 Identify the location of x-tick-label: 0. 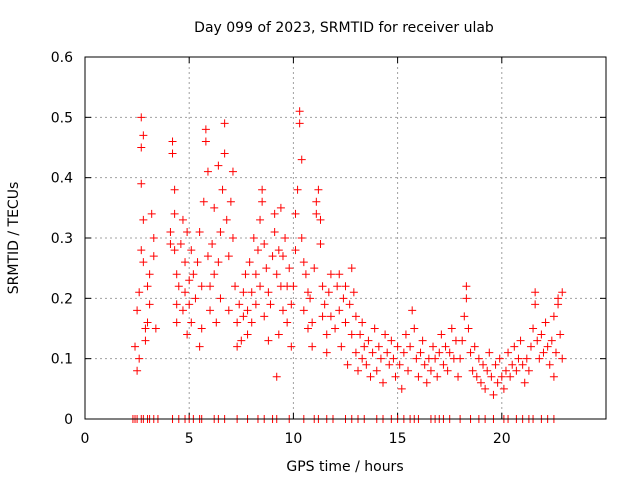
(85, 439).